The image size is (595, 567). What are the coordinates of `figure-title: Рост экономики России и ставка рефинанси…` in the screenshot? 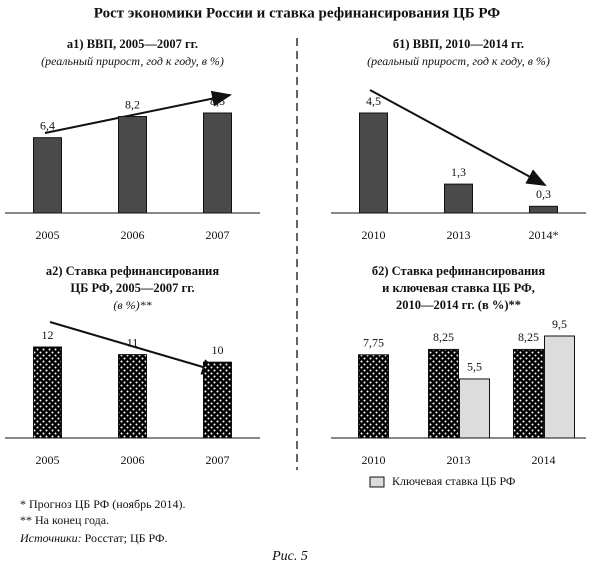 It's located at (297, 13).